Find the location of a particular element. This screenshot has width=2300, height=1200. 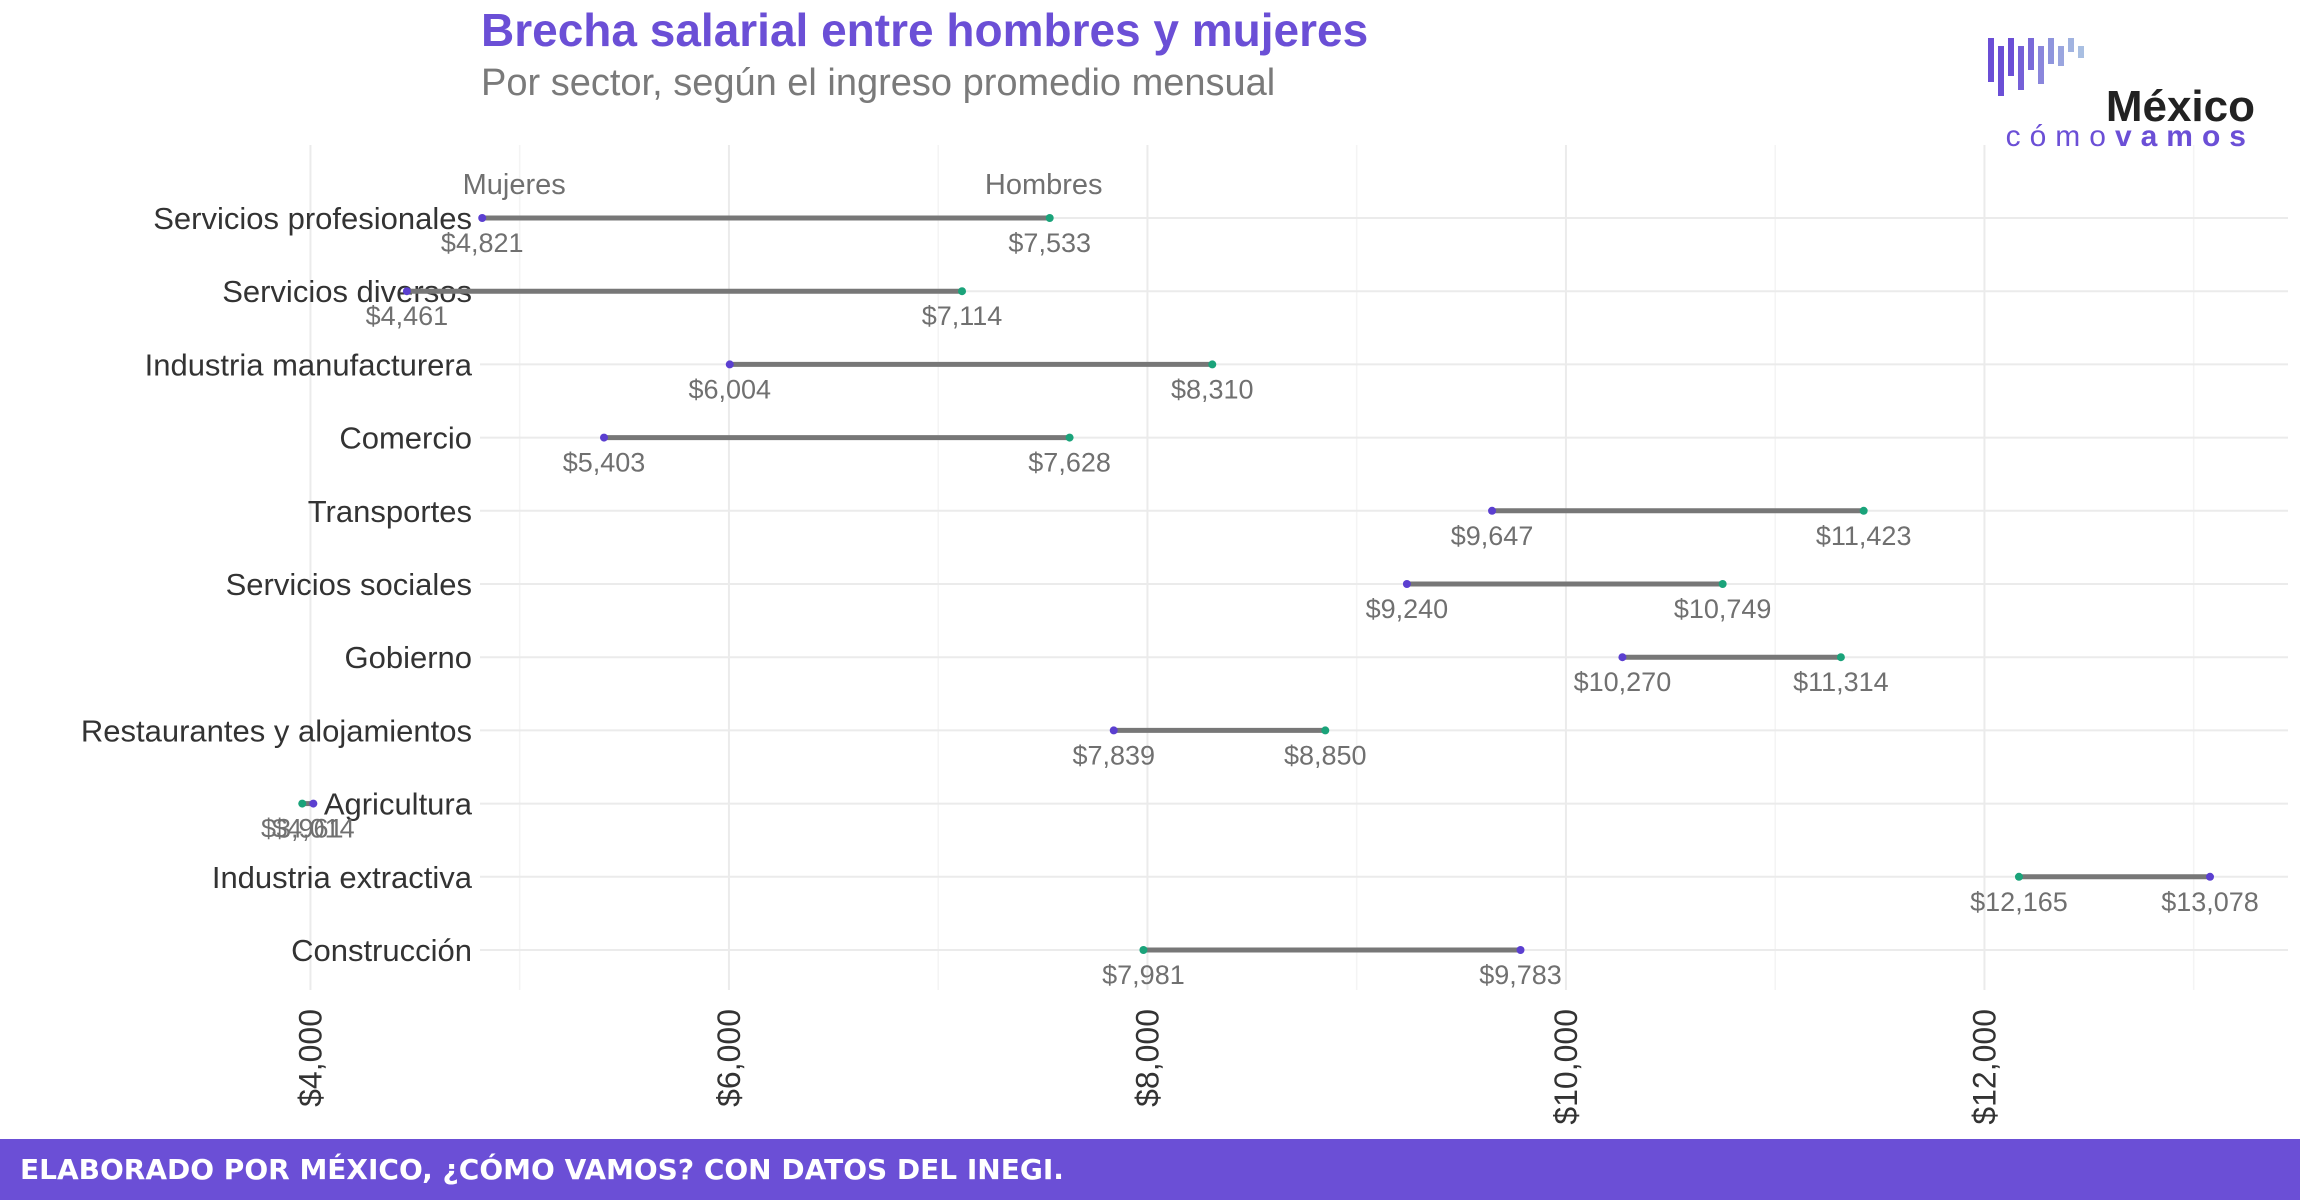

row: Gobierno $10,270 $11,314 is located at coordinates (1116, 668).